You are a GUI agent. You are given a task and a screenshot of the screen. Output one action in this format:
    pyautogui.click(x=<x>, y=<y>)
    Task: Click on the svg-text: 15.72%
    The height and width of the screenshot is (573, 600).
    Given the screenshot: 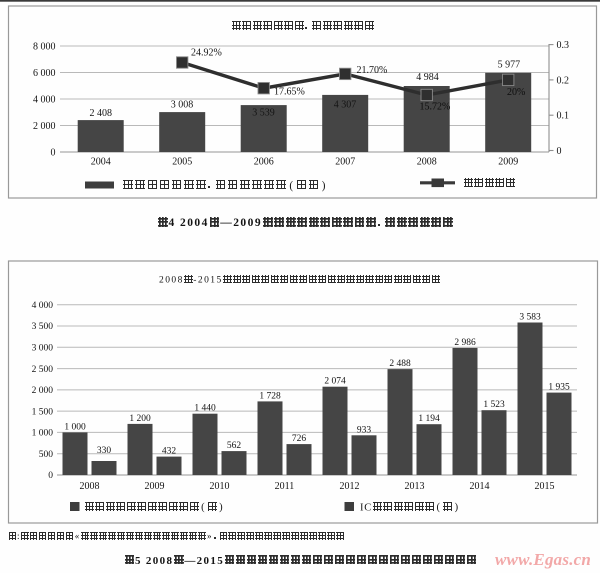 What is the action you would take?
    pyautogui.click(x=435, y=107)
    